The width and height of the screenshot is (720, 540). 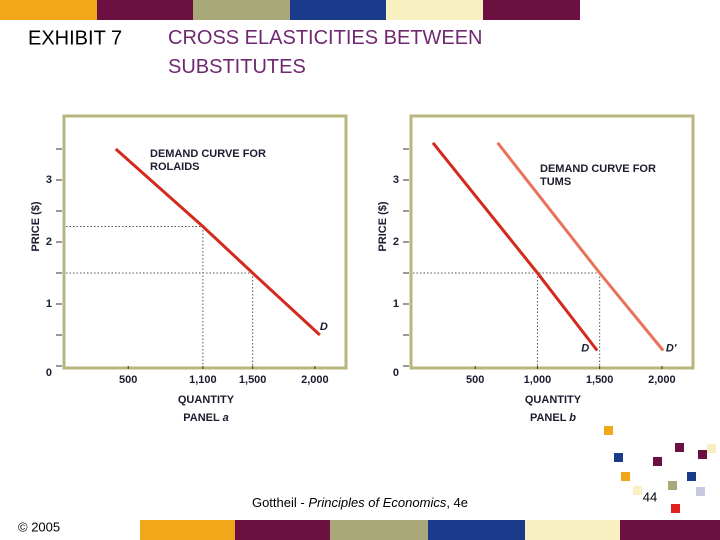 I want to click on slide-title: CROSS ELASTICITIES BETWEEN SUBSTITUTES, so click(x=325, y=52).